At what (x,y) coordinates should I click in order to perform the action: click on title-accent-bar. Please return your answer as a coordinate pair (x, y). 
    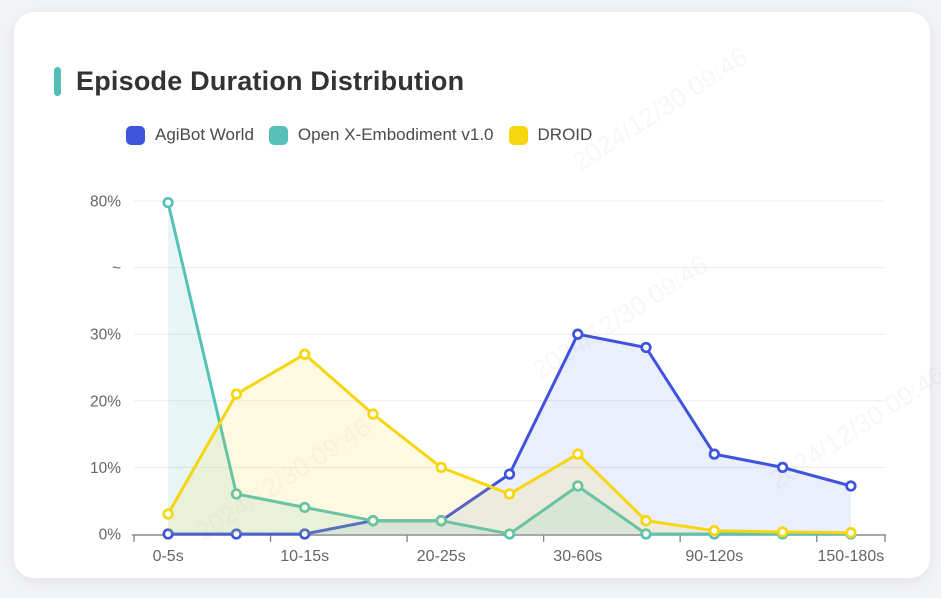
    Looking at the image, I should click on (57, 81).